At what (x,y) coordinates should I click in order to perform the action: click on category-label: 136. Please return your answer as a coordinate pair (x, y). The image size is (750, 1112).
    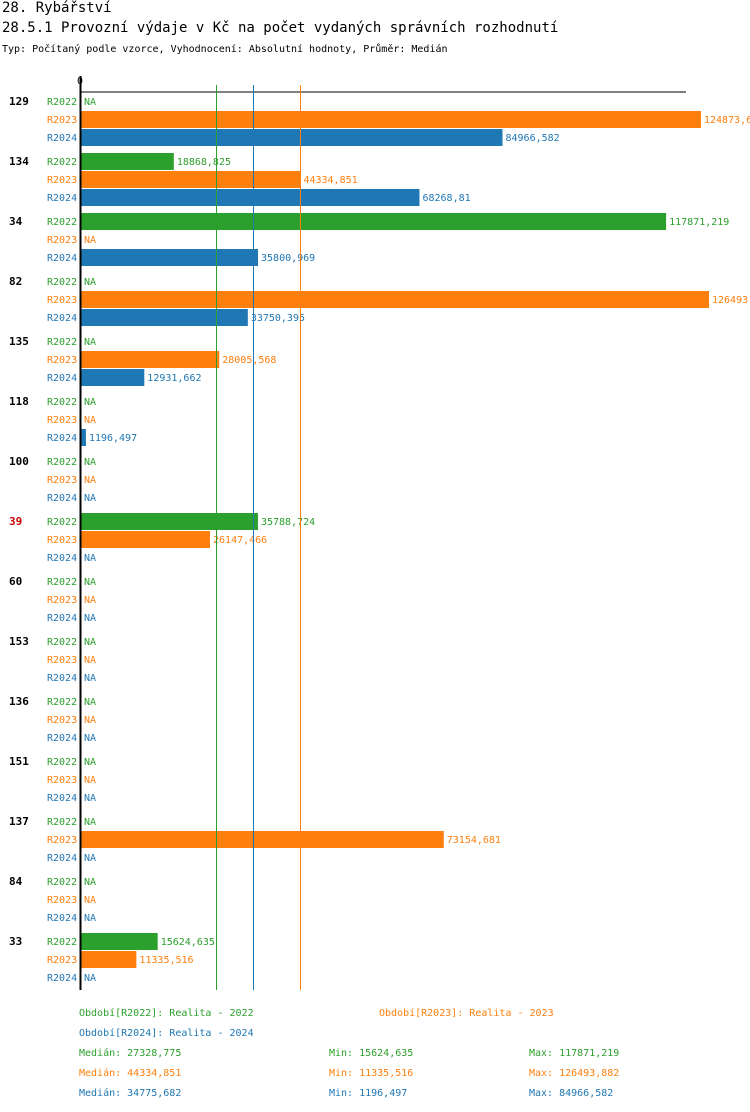
    Looking at the image, I should click on (19, 701).